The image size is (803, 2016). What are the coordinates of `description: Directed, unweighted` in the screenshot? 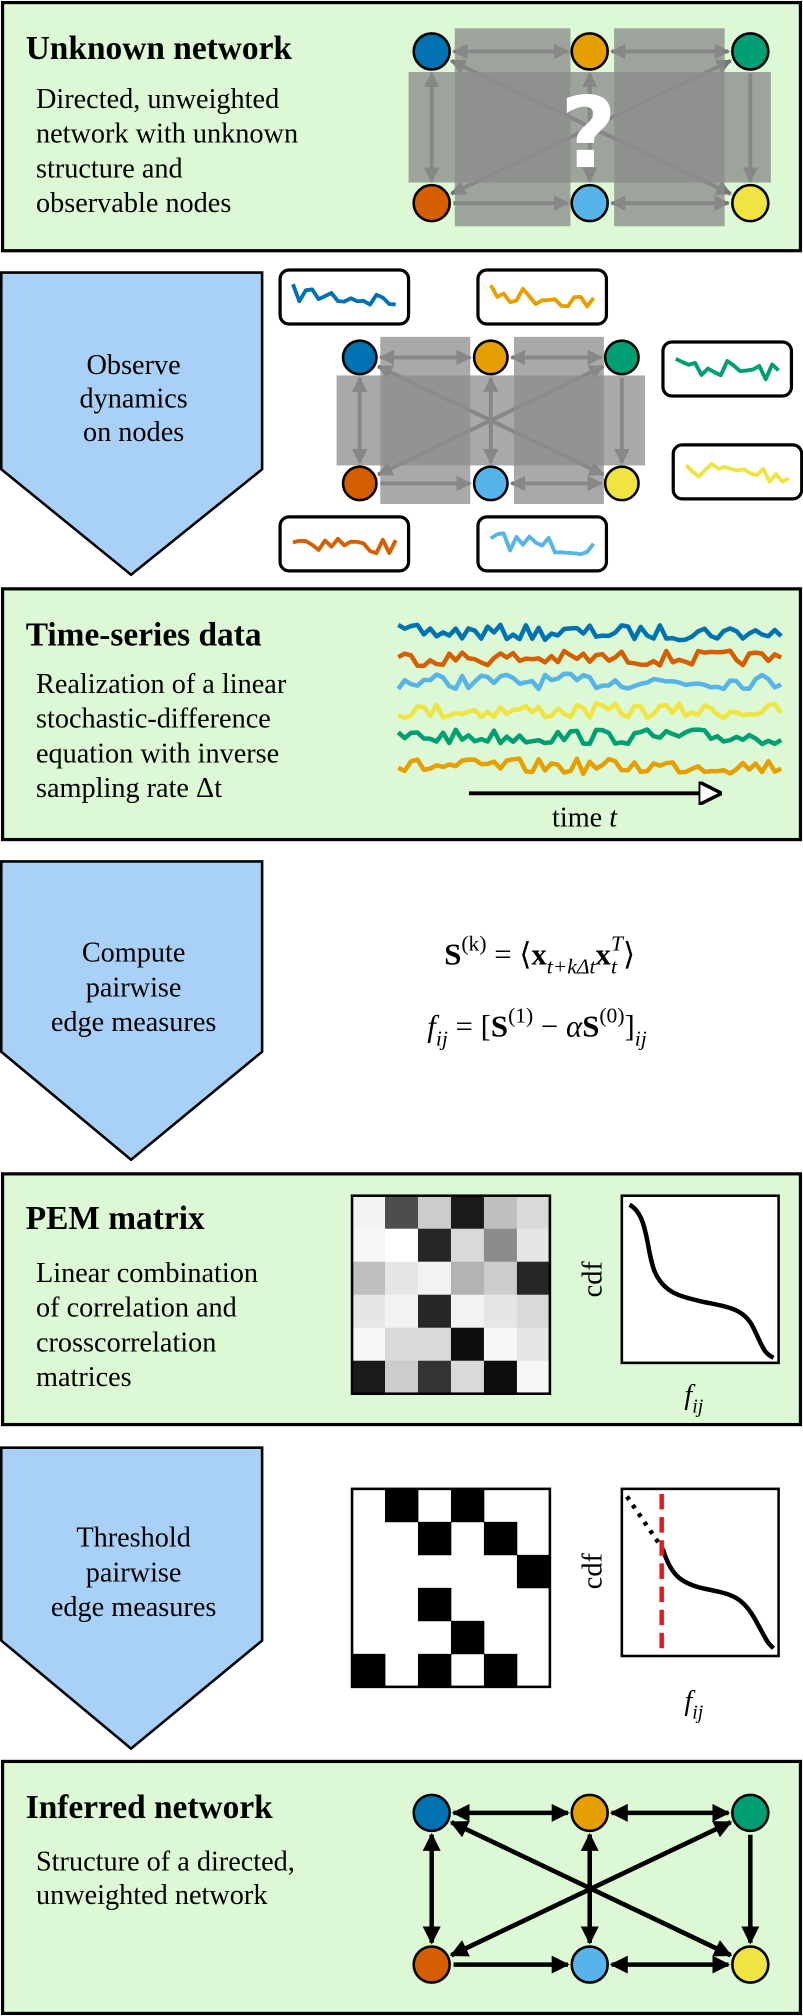 It's located at (157, 99).